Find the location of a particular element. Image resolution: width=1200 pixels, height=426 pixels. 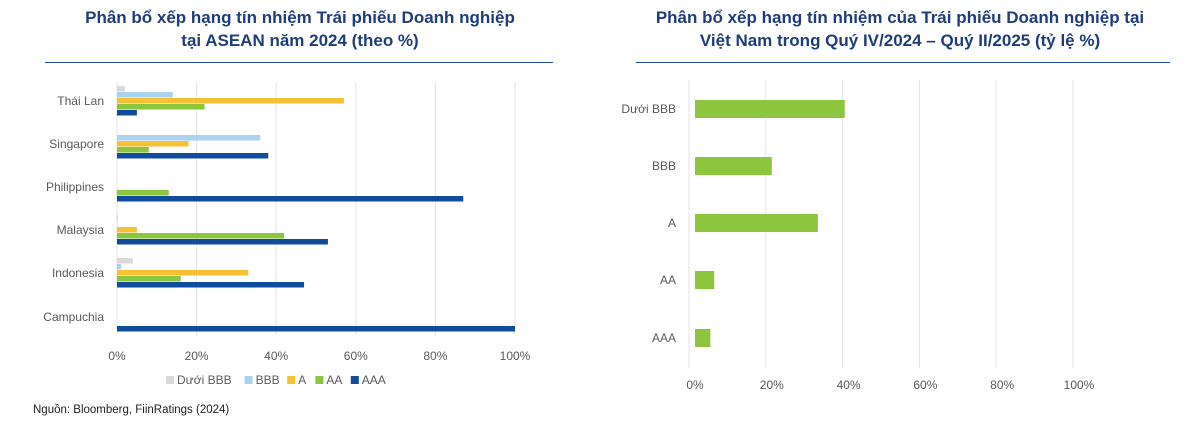

right-category-label: AAA is located at coordinates (664, 338).